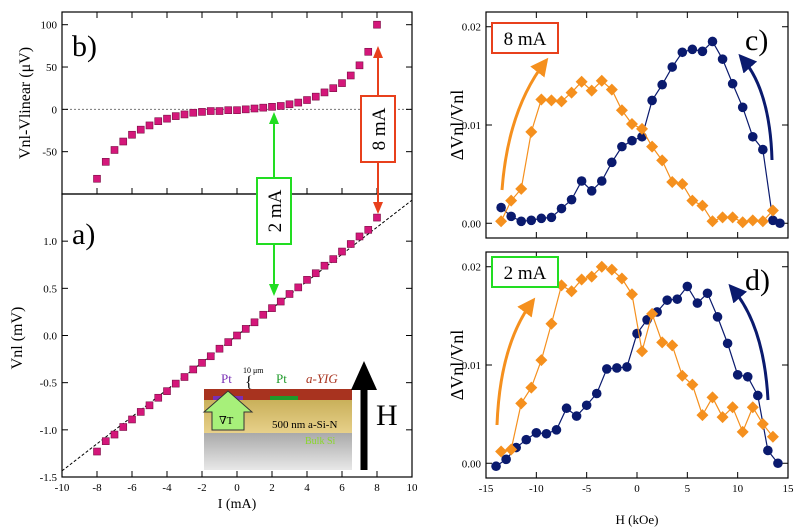 This screenshot has width=803, height=532. What do you see at coordinates (272, 488) in the screenshot?
I see `xtick-label-a: 2` at bounding box center [272, 488].